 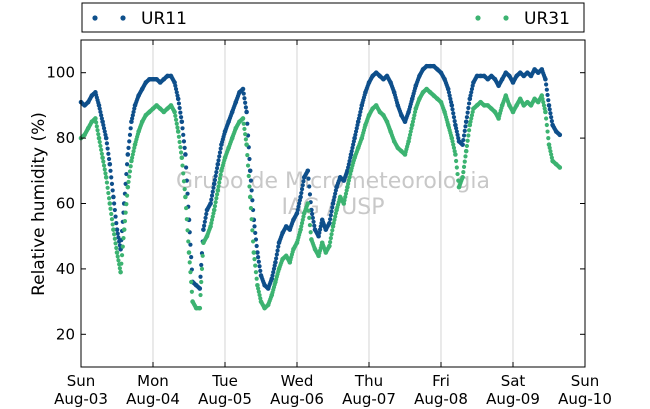 I want to click on x-tick-label-day: Tue, so click(x=224, y=381).